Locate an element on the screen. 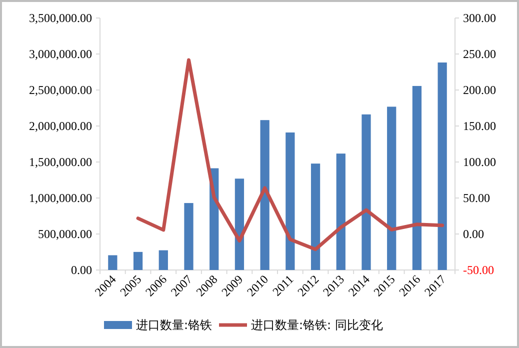  y2-tick-label: 300.00 is located at coordinates (479, 18).